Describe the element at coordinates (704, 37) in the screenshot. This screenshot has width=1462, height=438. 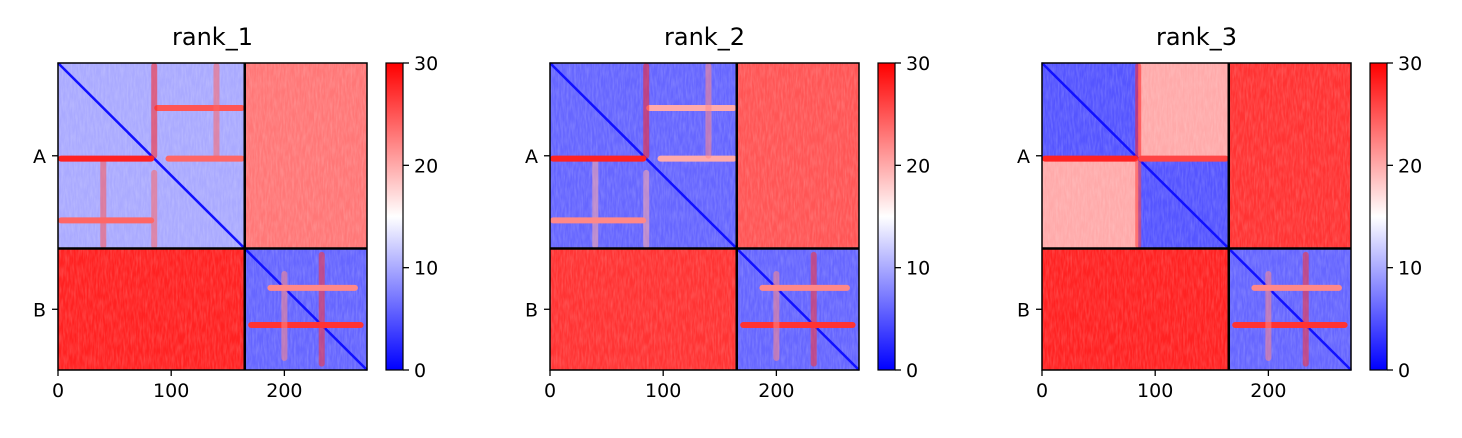
I see `chart-title: rank_2` at that location.